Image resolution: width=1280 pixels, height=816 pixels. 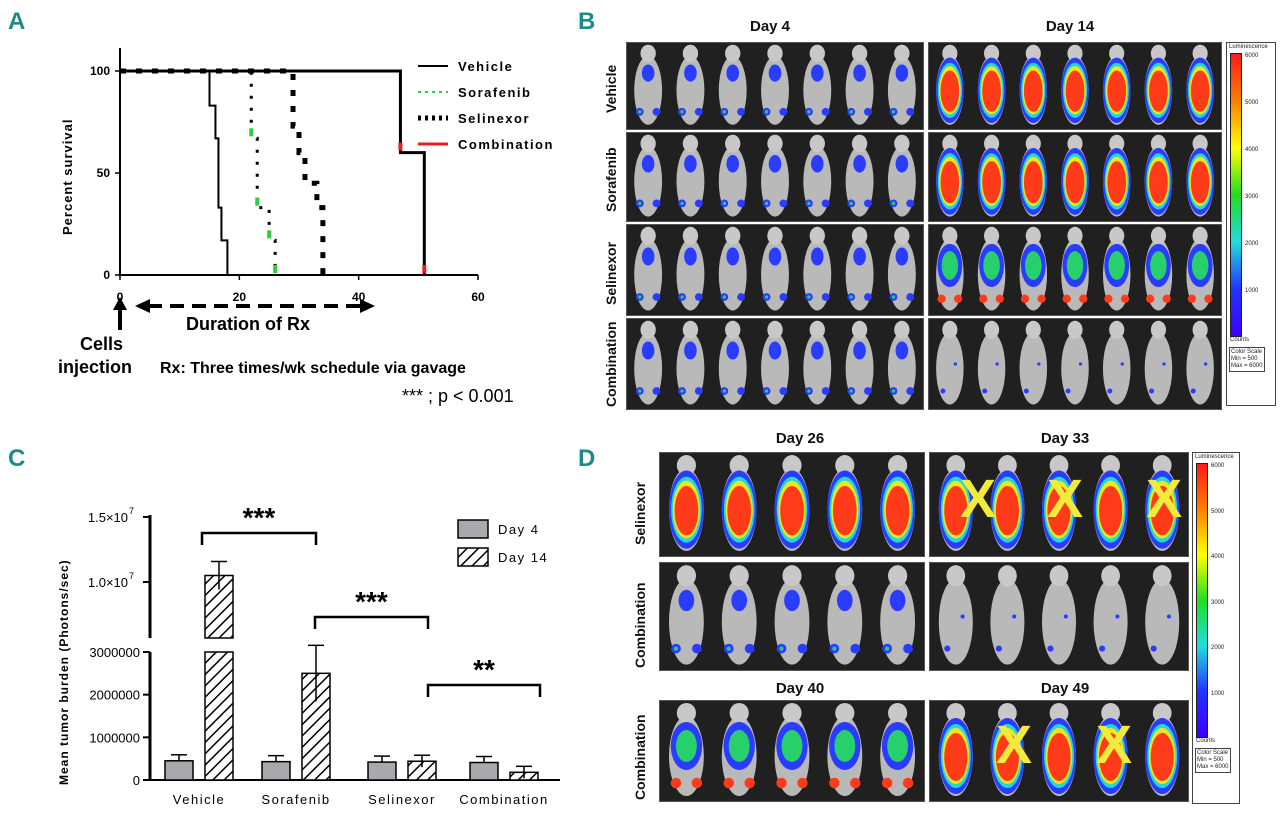 What do you see at coordinates (120, 297) in the screenshot?
I see `x-tick-label: 0` at bounding box center [120, 297].